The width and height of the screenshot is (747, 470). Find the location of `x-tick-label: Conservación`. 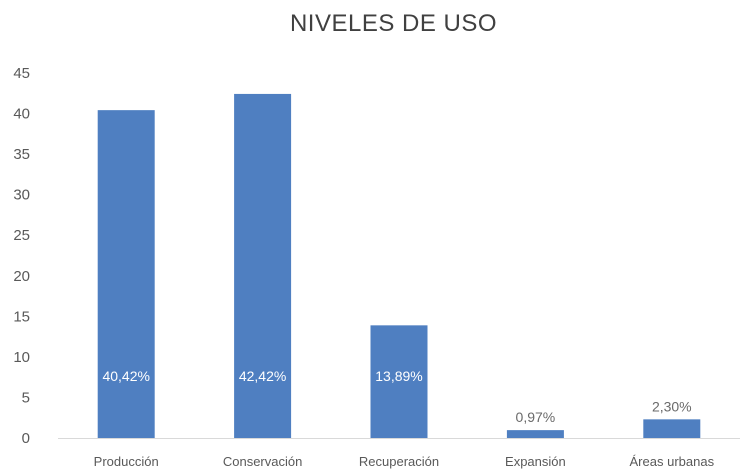

x-tick-label: Conservación is located at coordinates (263, 461).